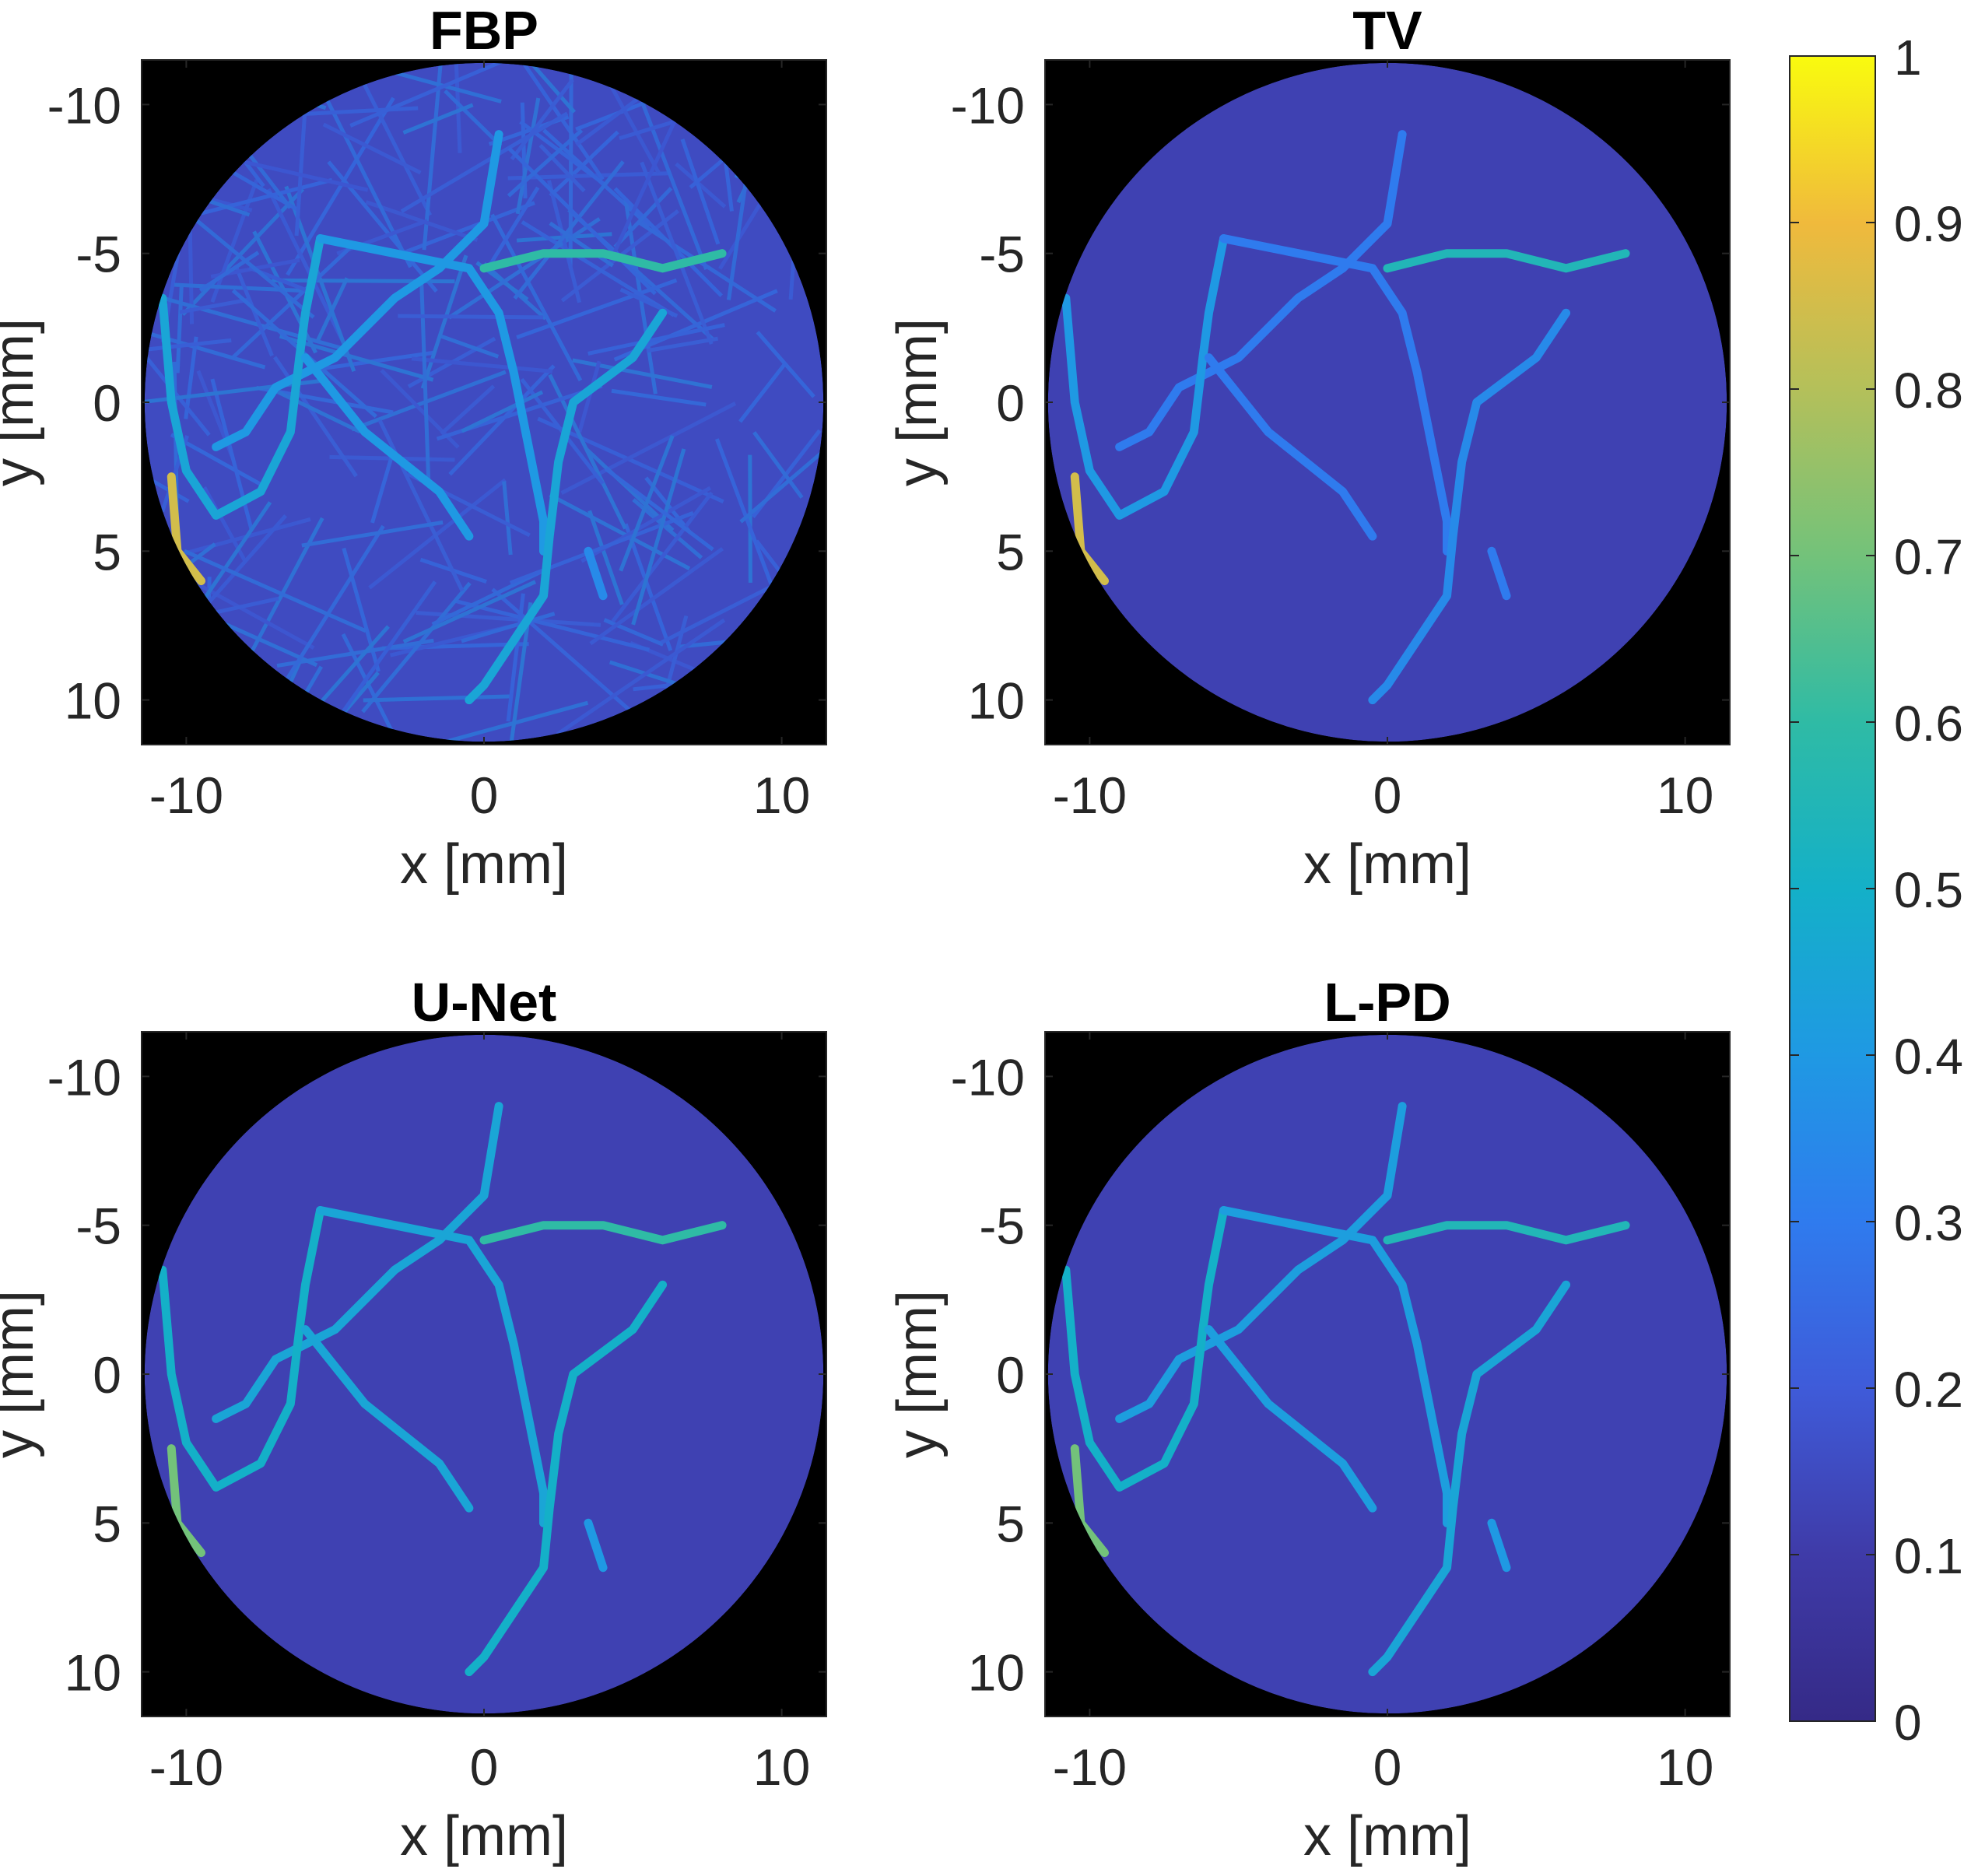 The width and height of the screenshot is (1964, 1876). I want to click on panel-title: FBP, so click(484, 30).